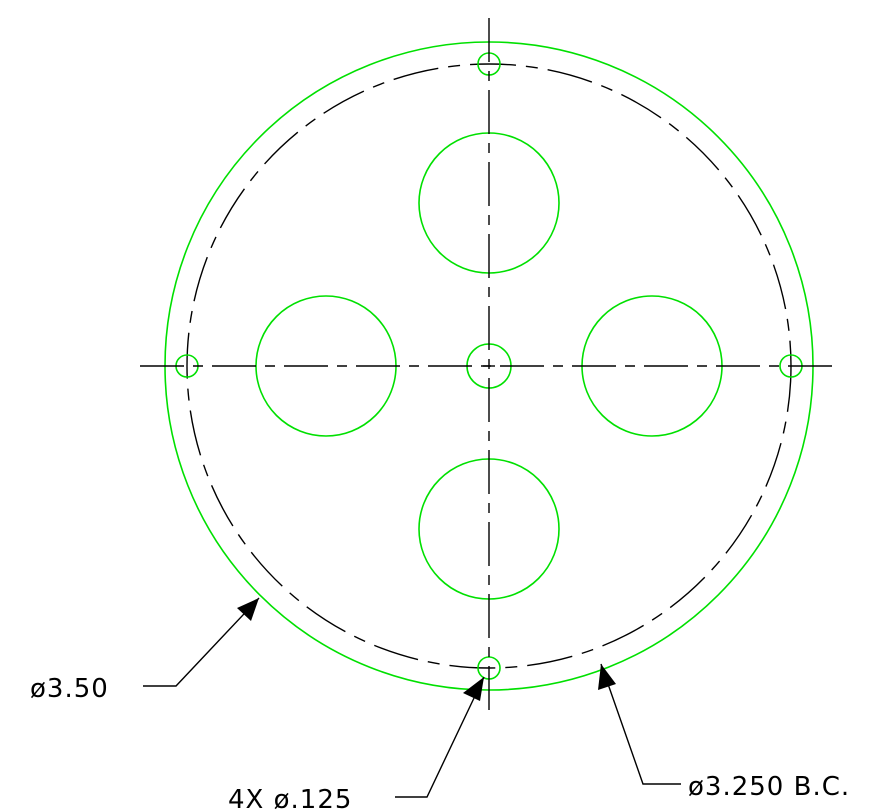  I want to click on hole-callout-leader, so click(440, 737).